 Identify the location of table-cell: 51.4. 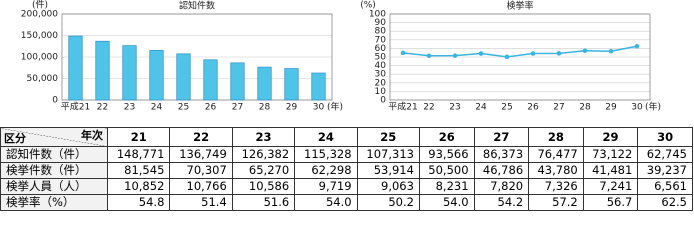
(201, 202).